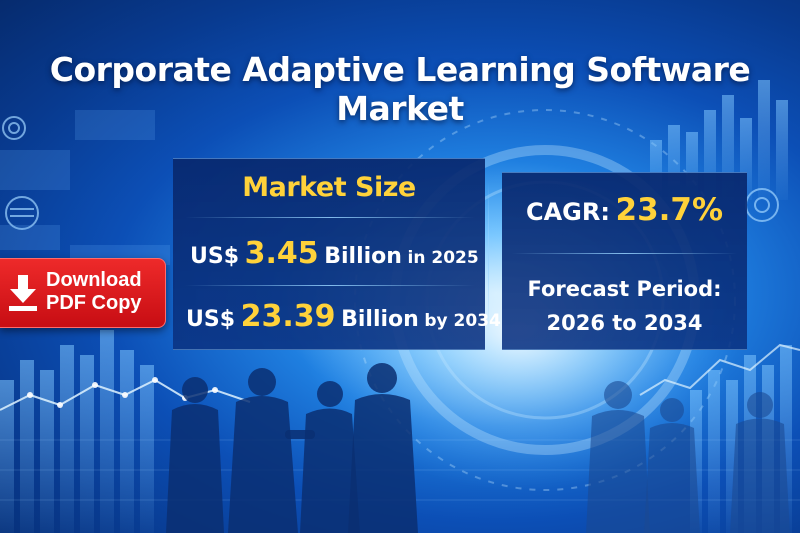 Image resolution: width=800 pixels, height=533 pixels. What do you see at coordinates (94, 280) in the screenshot?
I see `download-label-line1: Download` at bounding box center [94, 280].